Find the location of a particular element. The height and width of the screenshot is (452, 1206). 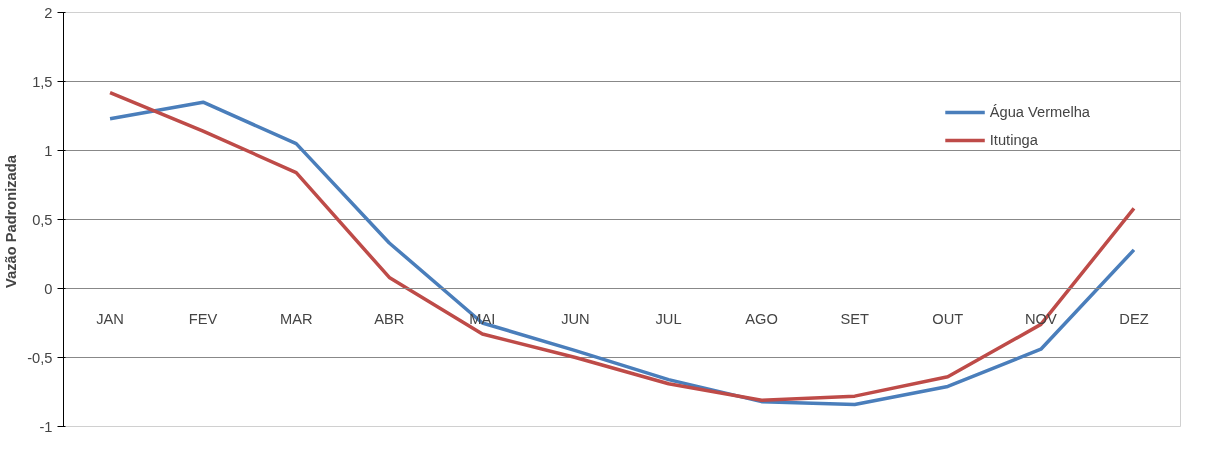

x-tick-label: DEZ is located at coordinates (1134, 318).